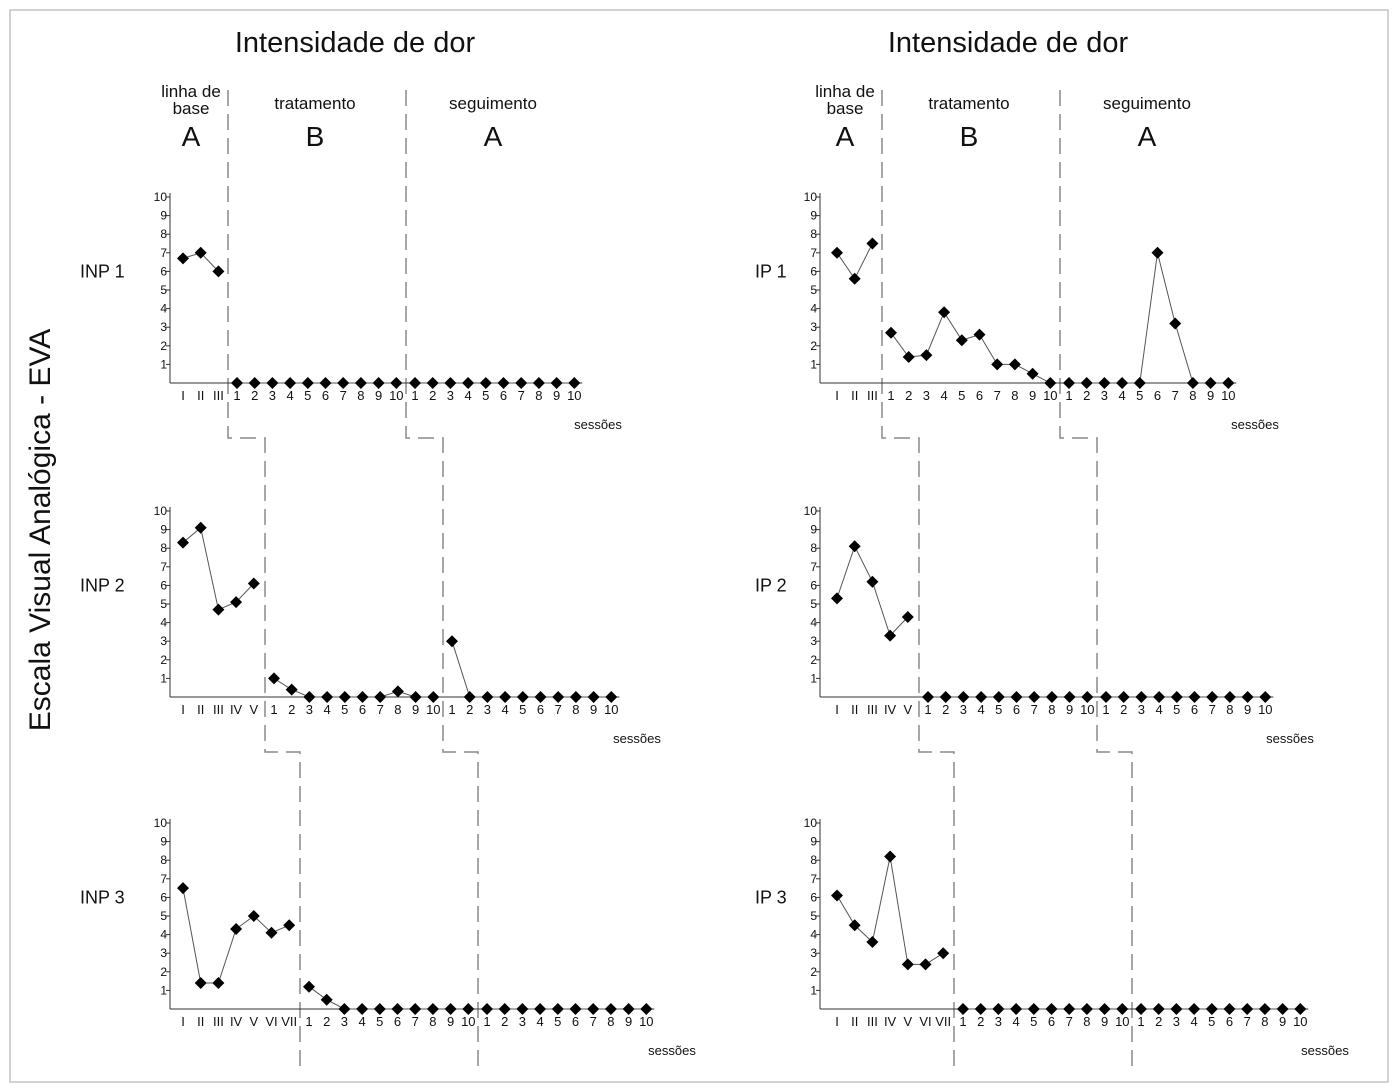 This screenshot has width=1396, height=1090. I want to click on phase-change-line, so click(264, 578).